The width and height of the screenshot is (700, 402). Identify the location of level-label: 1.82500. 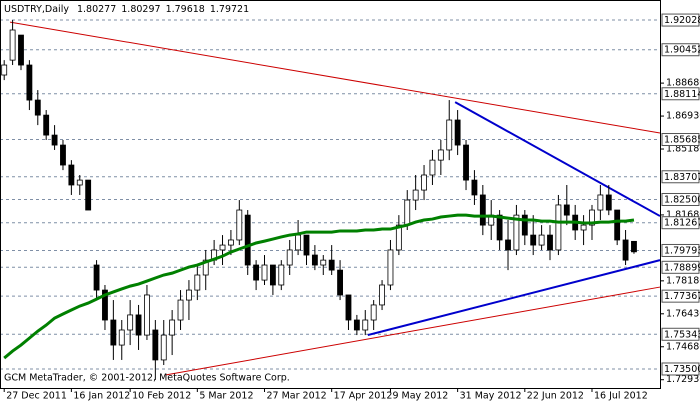
(682, 199).